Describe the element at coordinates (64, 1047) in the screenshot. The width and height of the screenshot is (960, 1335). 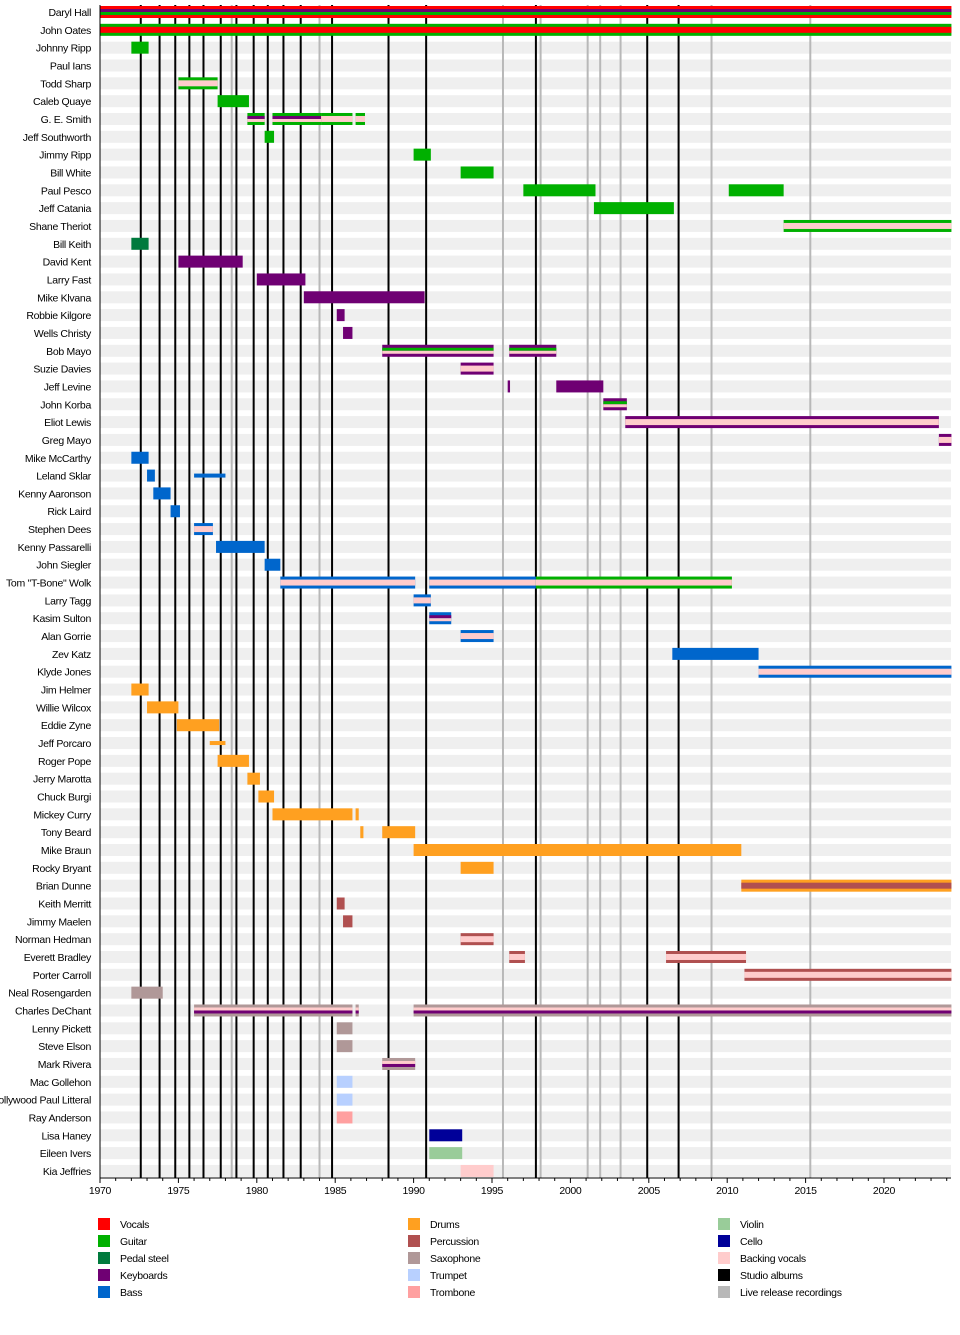
I see `member-name: Steve Elson` at that location.